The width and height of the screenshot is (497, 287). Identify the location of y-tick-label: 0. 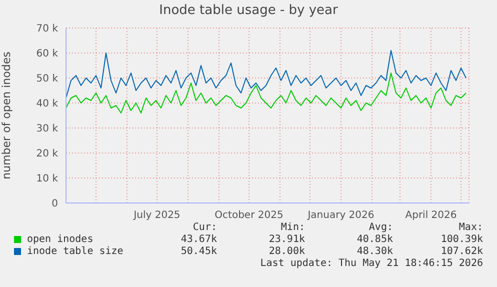
(55, 204).